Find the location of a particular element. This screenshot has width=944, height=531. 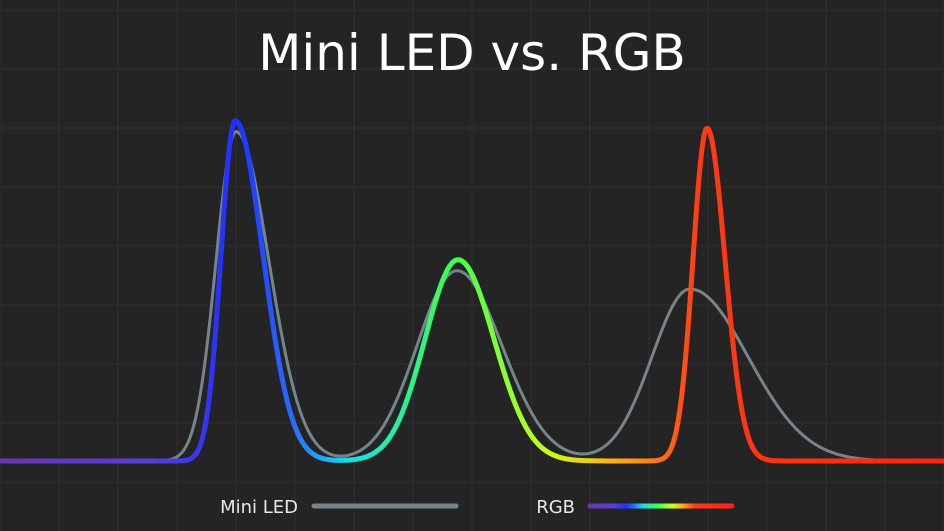

legend-item-mini-led: Mini LED is located at coordinates (339, 507).